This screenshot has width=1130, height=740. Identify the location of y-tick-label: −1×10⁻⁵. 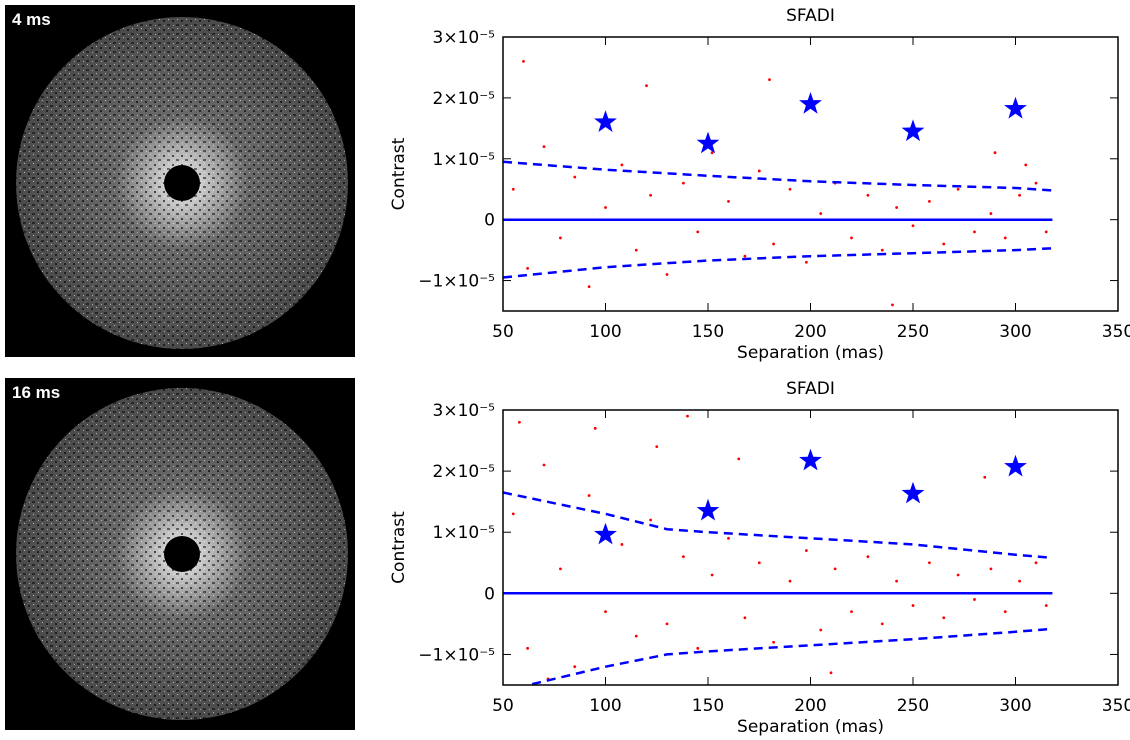
(456, 282).